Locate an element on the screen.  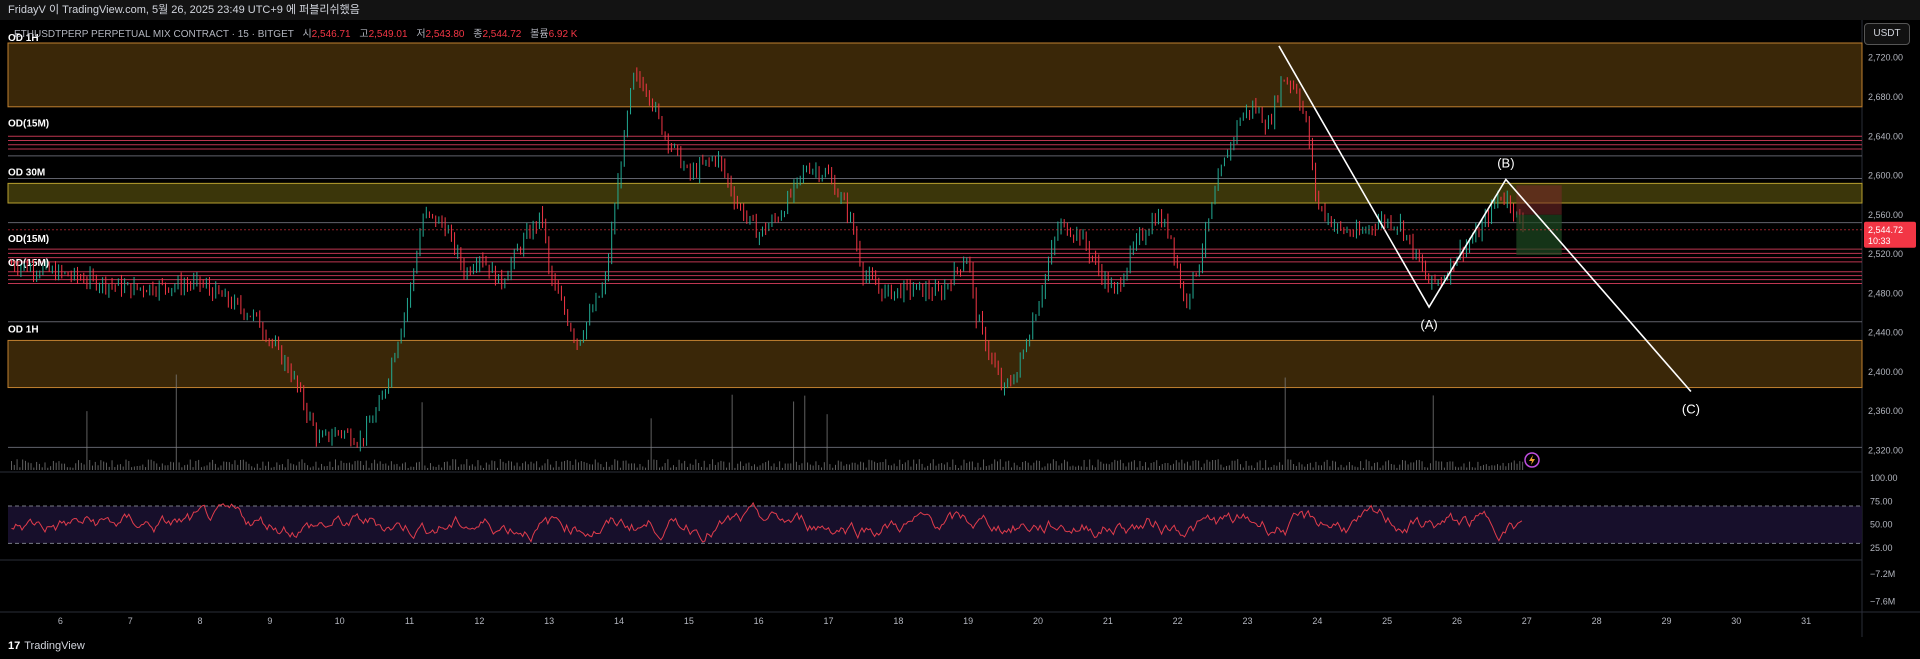
price-tick: 2,480.00 is located at coordinates (1885, 293).